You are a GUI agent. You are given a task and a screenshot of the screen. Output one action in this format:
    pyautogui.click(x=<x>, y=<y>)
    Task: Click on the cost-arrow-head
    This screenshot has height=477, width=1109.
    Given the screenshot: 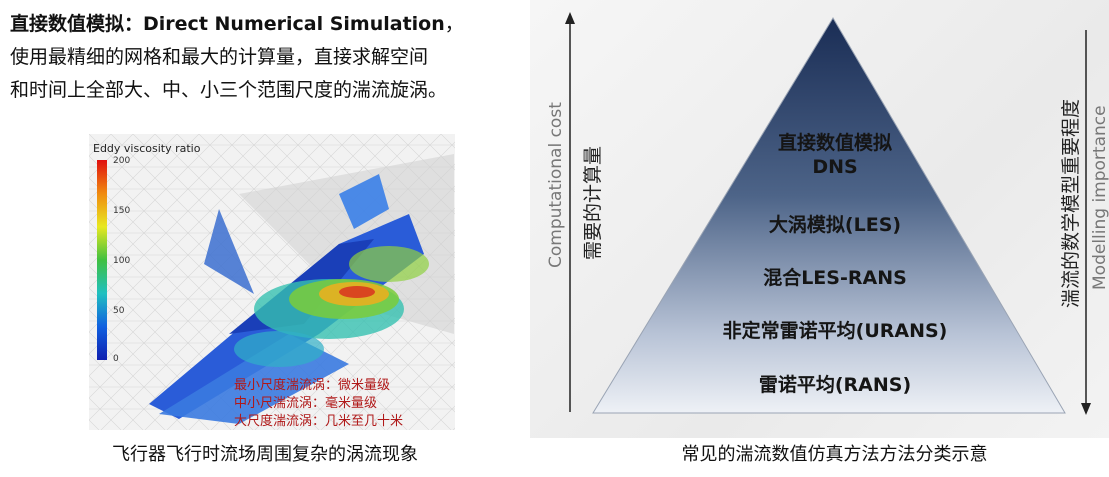 What is the action you would take?
    pyautogui.click(x=570, y=18)
    